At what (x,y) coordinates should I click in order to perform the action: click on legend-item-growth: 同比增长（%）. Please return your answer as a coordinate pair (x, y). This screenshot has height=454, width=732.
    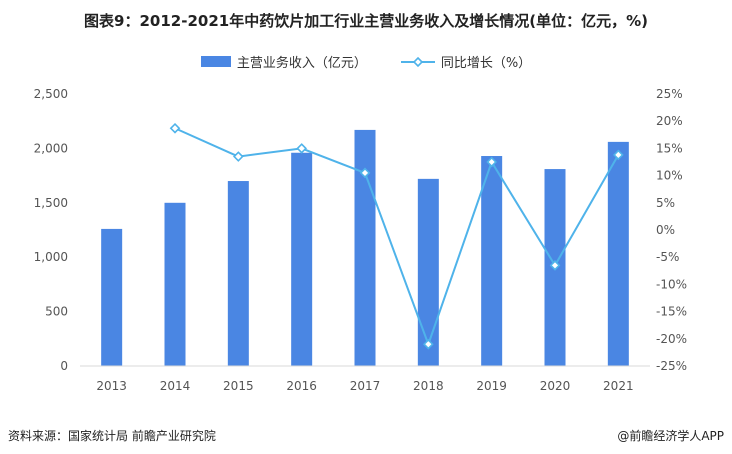
    Looking at the image, I should click on (466, 61).